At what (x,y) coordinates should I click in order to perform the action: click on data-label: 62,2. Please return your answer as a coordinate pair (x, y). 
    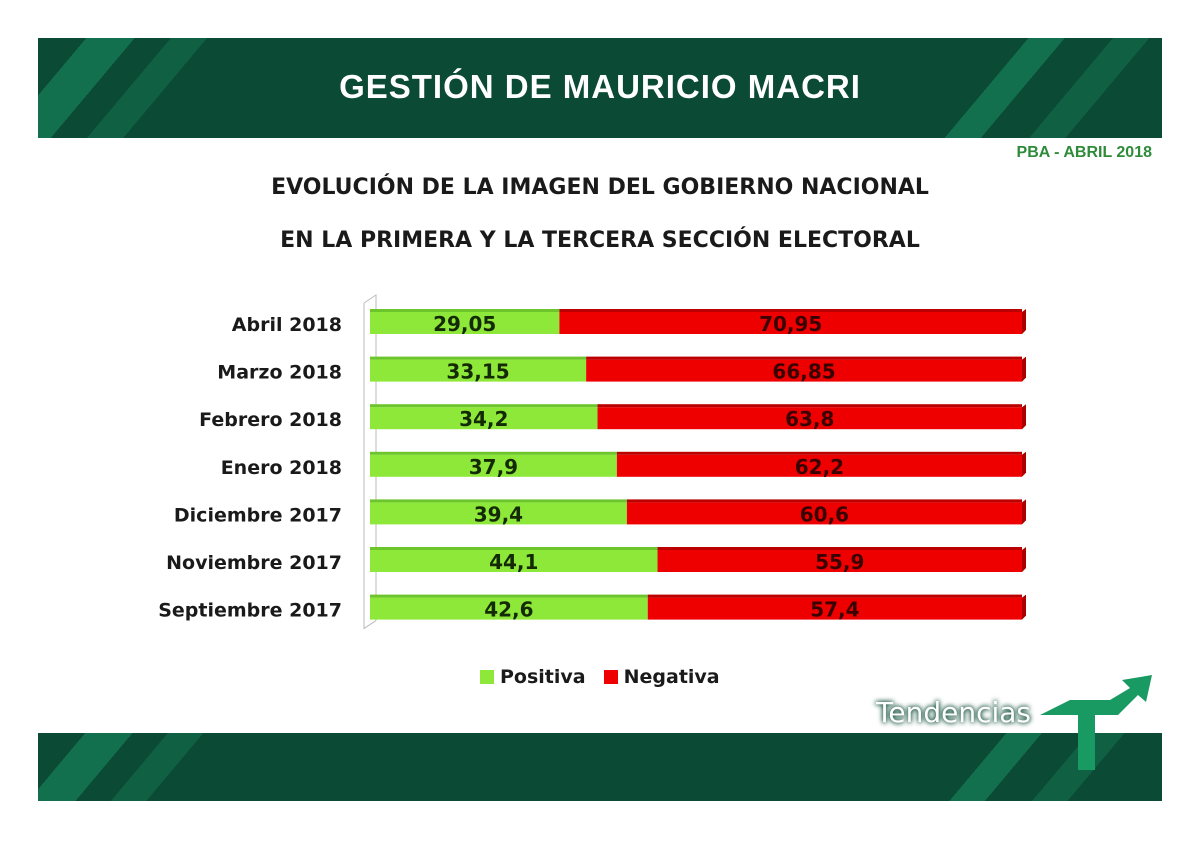
    Looking at the image, I should click on (819, 467).